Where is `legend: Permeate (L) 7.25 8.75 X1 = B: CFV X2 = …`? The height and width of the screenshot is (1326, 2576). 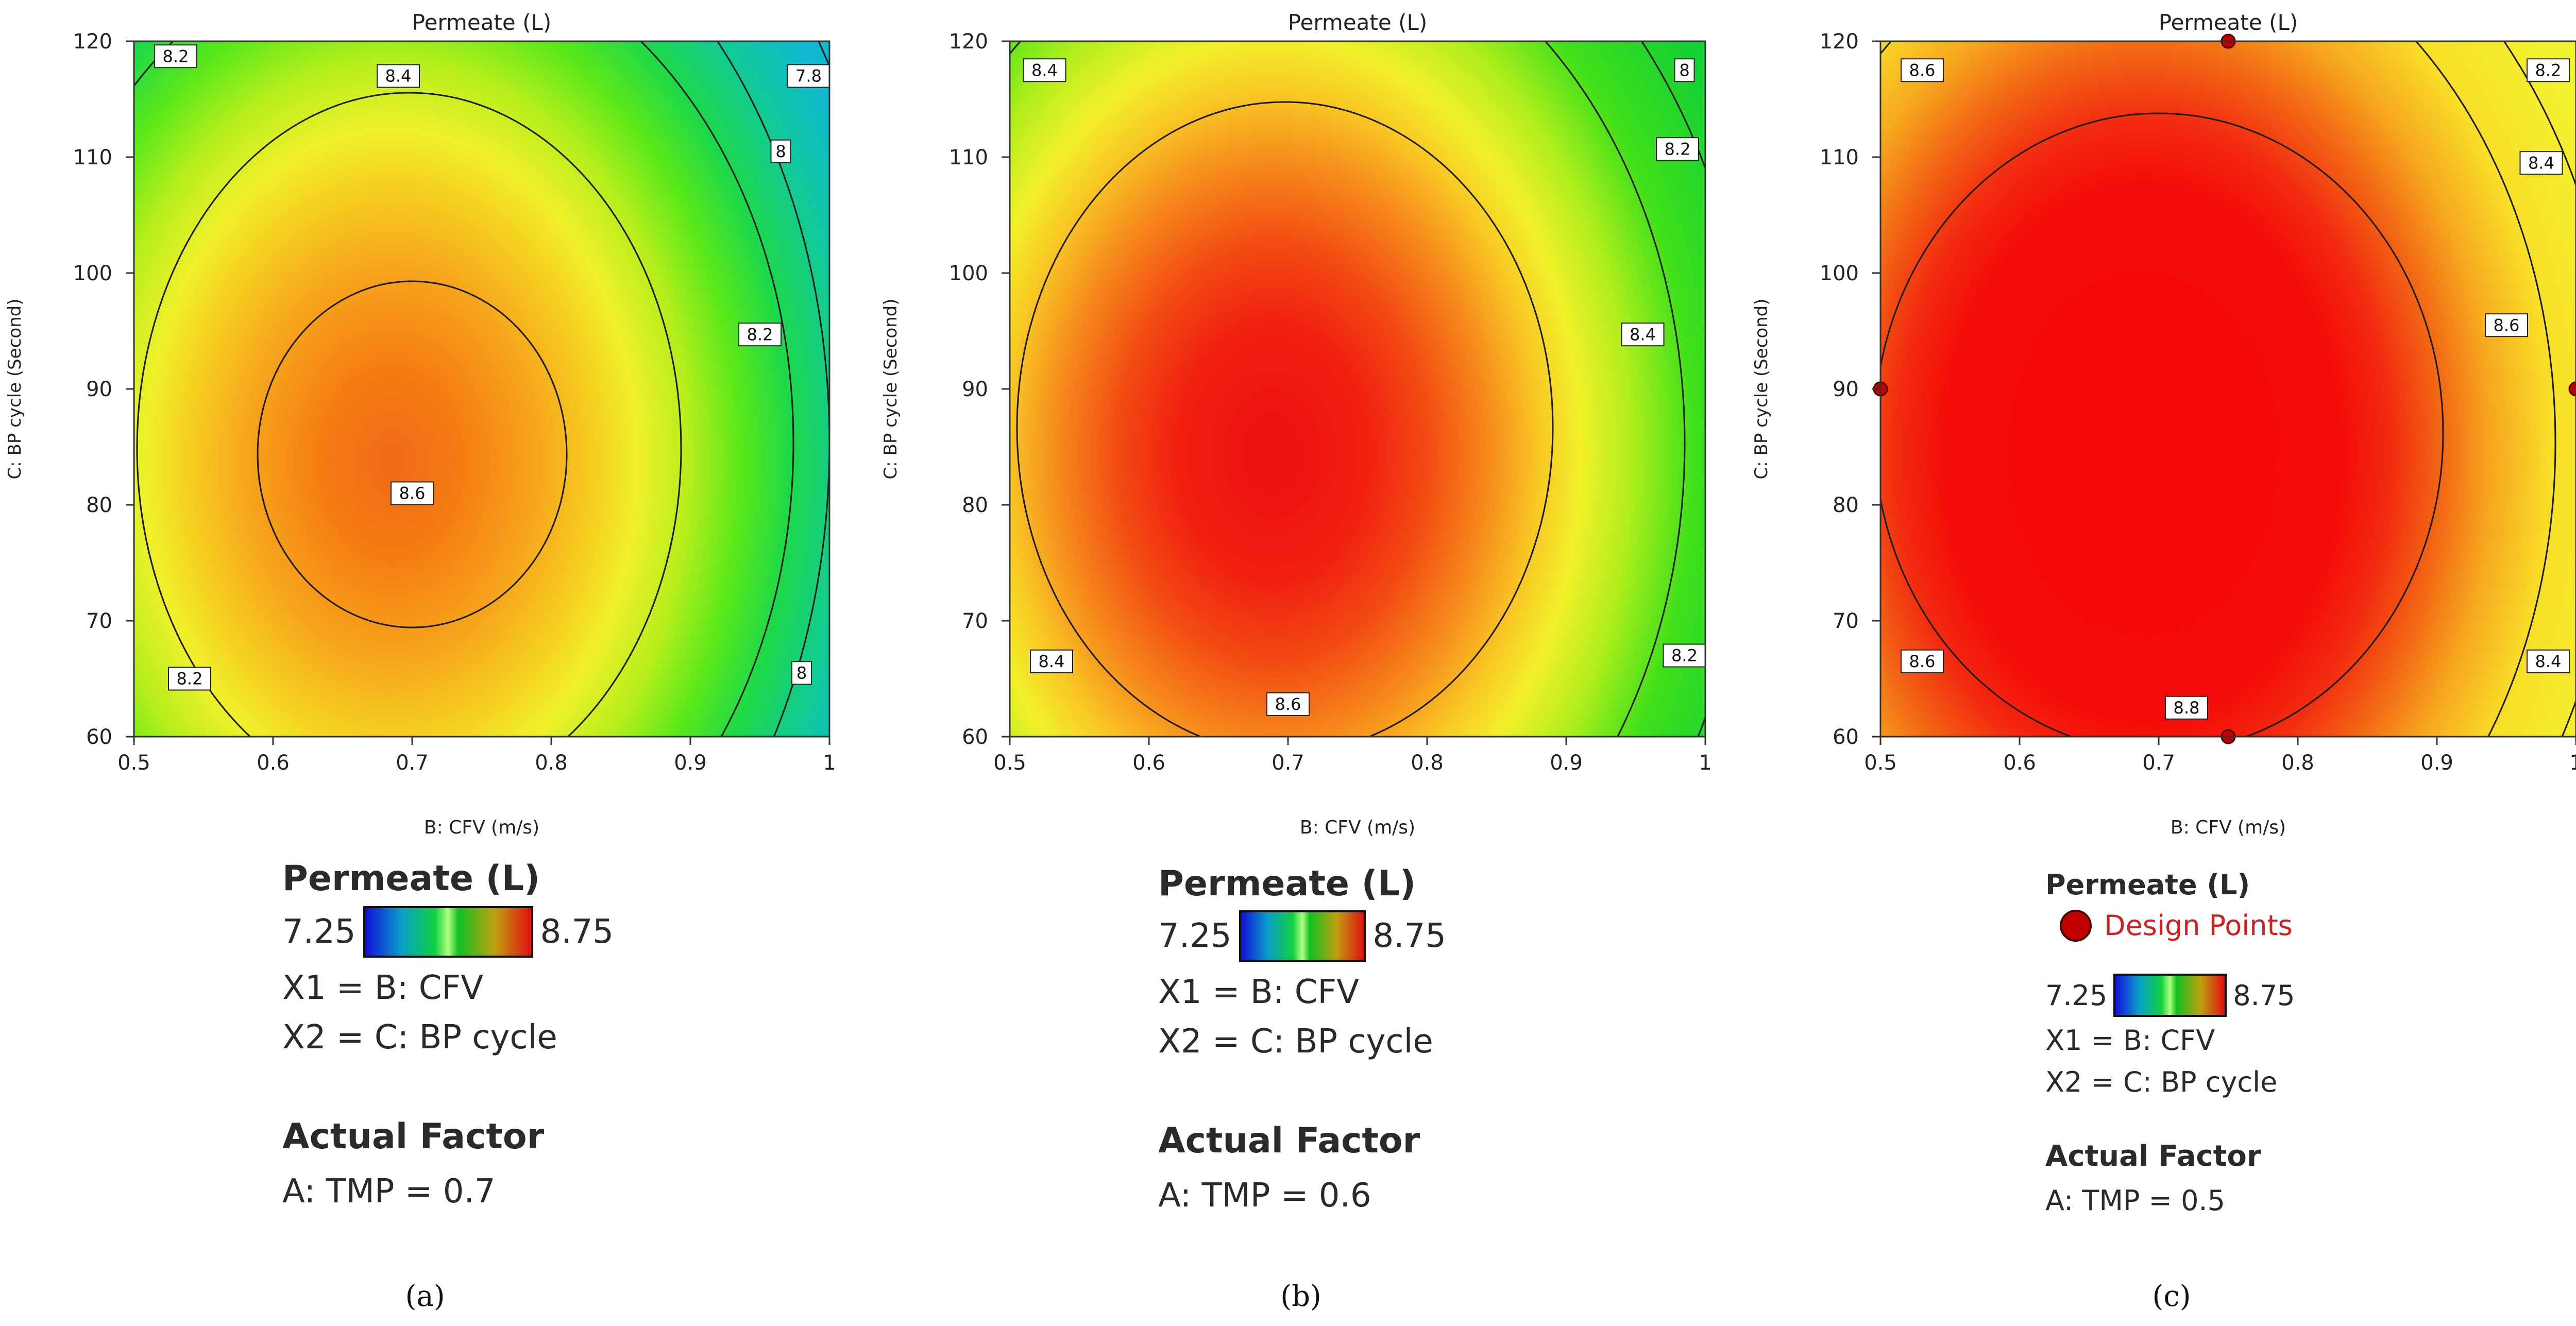
legend: Permeate (L) 7.25 8.75 X1 = B: CFV X2 = … is located at coordinates (1302, 1039).